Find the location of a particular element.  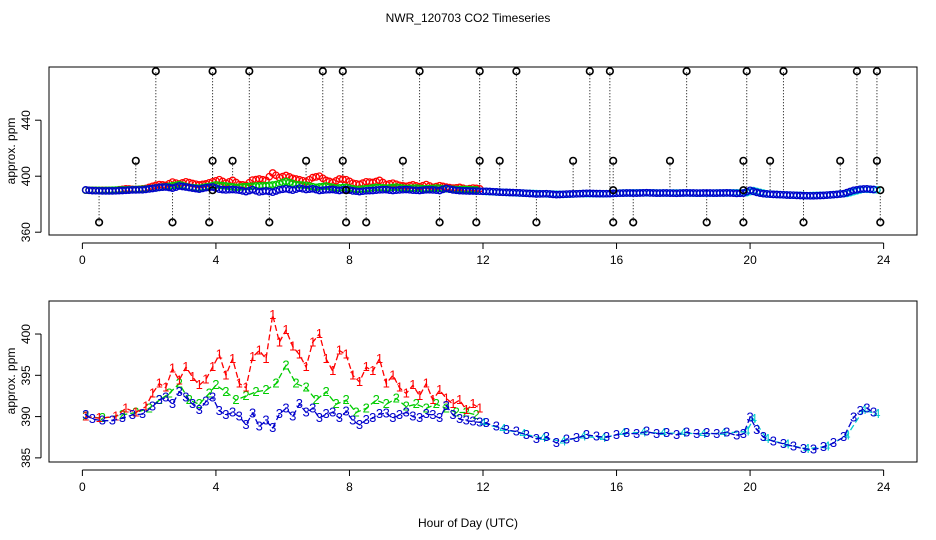

top-x-tick-label: 4 is located at coordinates (216, 260).